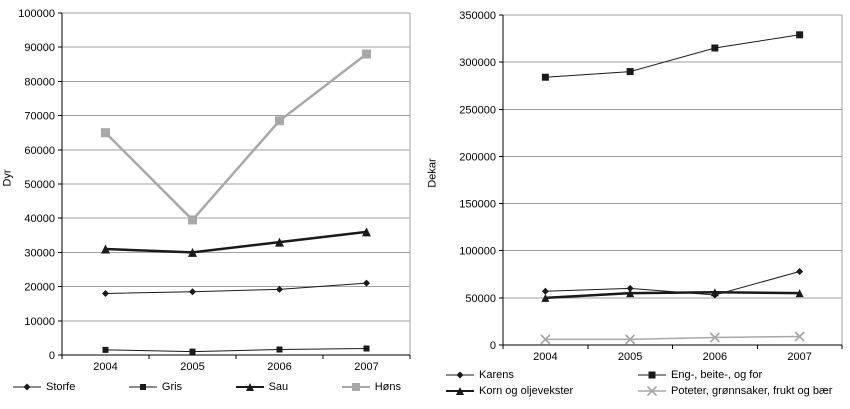  I want to click on y-tick-label: 20000, so click(39, 288).